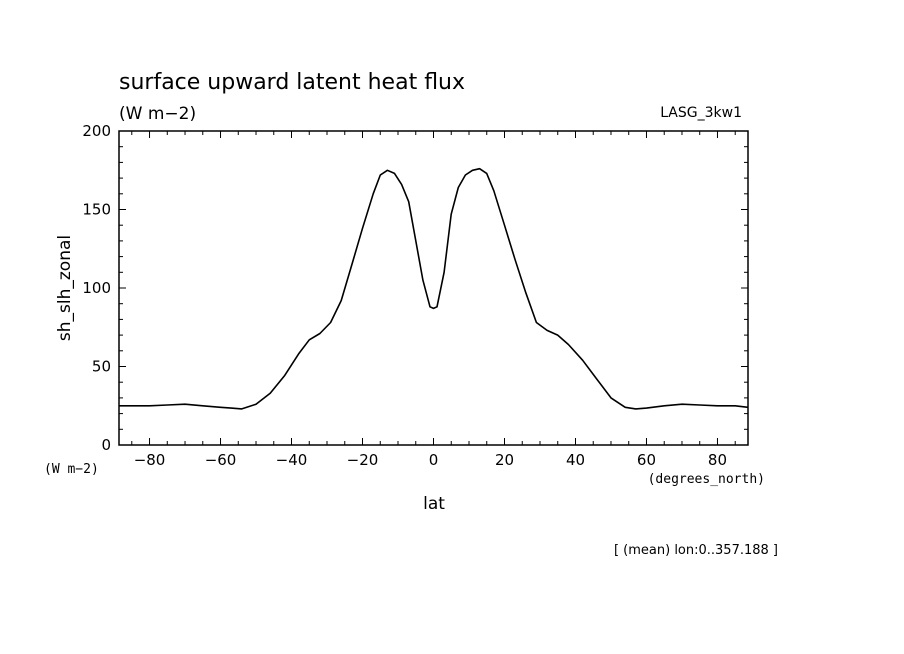 The height and width of the screenshot is (654, 904). I want to click on x-axis-unit: (degrees_north), so click(706, 479).